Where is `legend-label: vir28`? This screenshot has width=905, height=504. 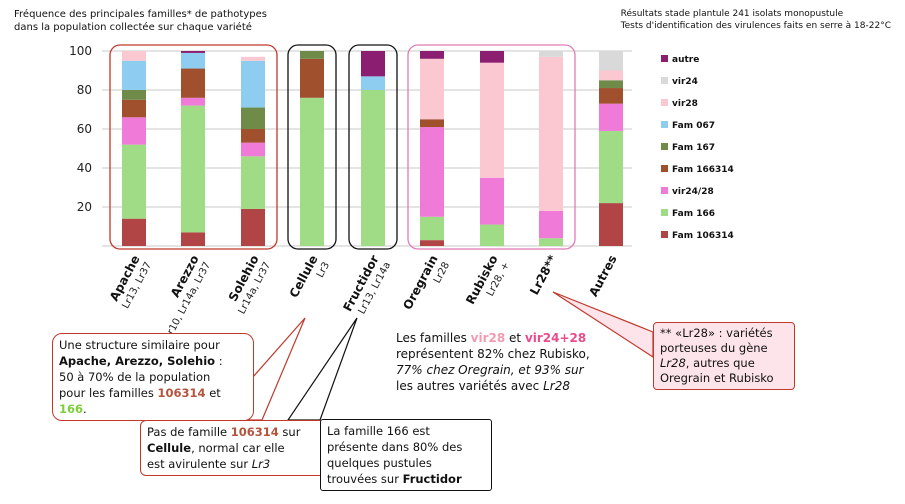 legend-label: vir28 is located at coordinates (685, 104).